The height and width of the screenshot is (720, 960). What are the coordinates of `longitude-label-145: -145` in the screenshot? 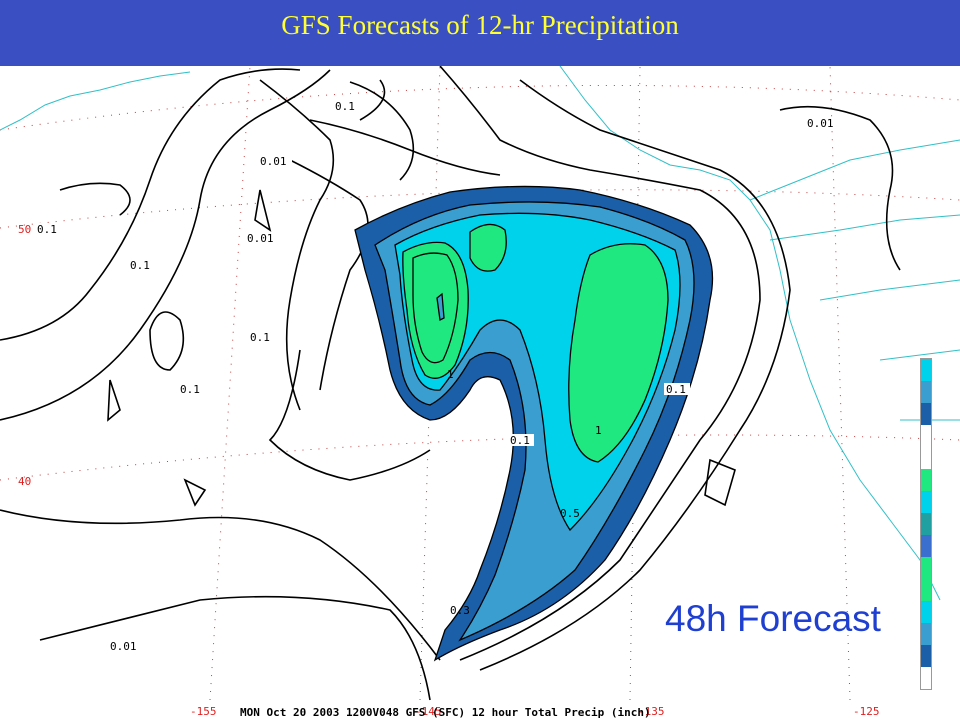 It's located at (428, 711).